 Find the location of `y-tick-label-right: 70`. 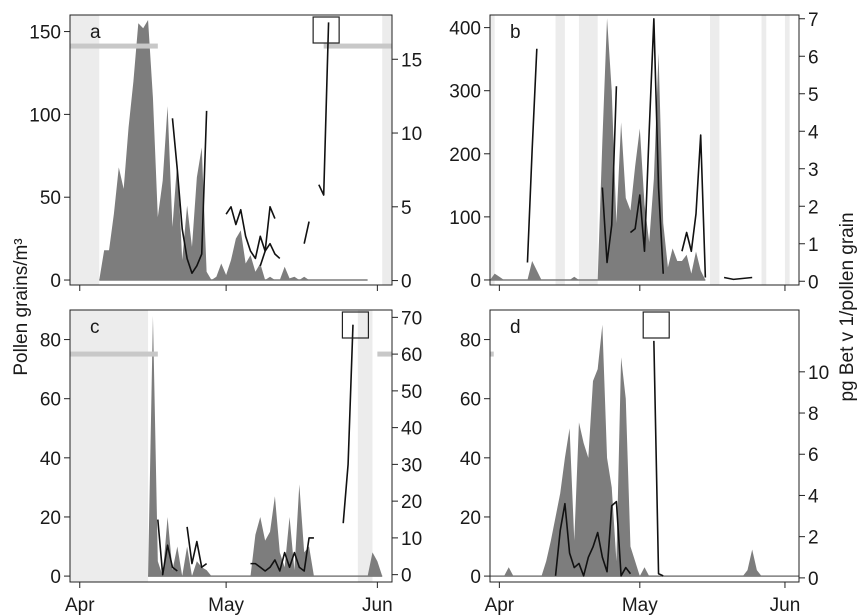

y-tick-label-right: 70 is located at coordinates (411, 318).